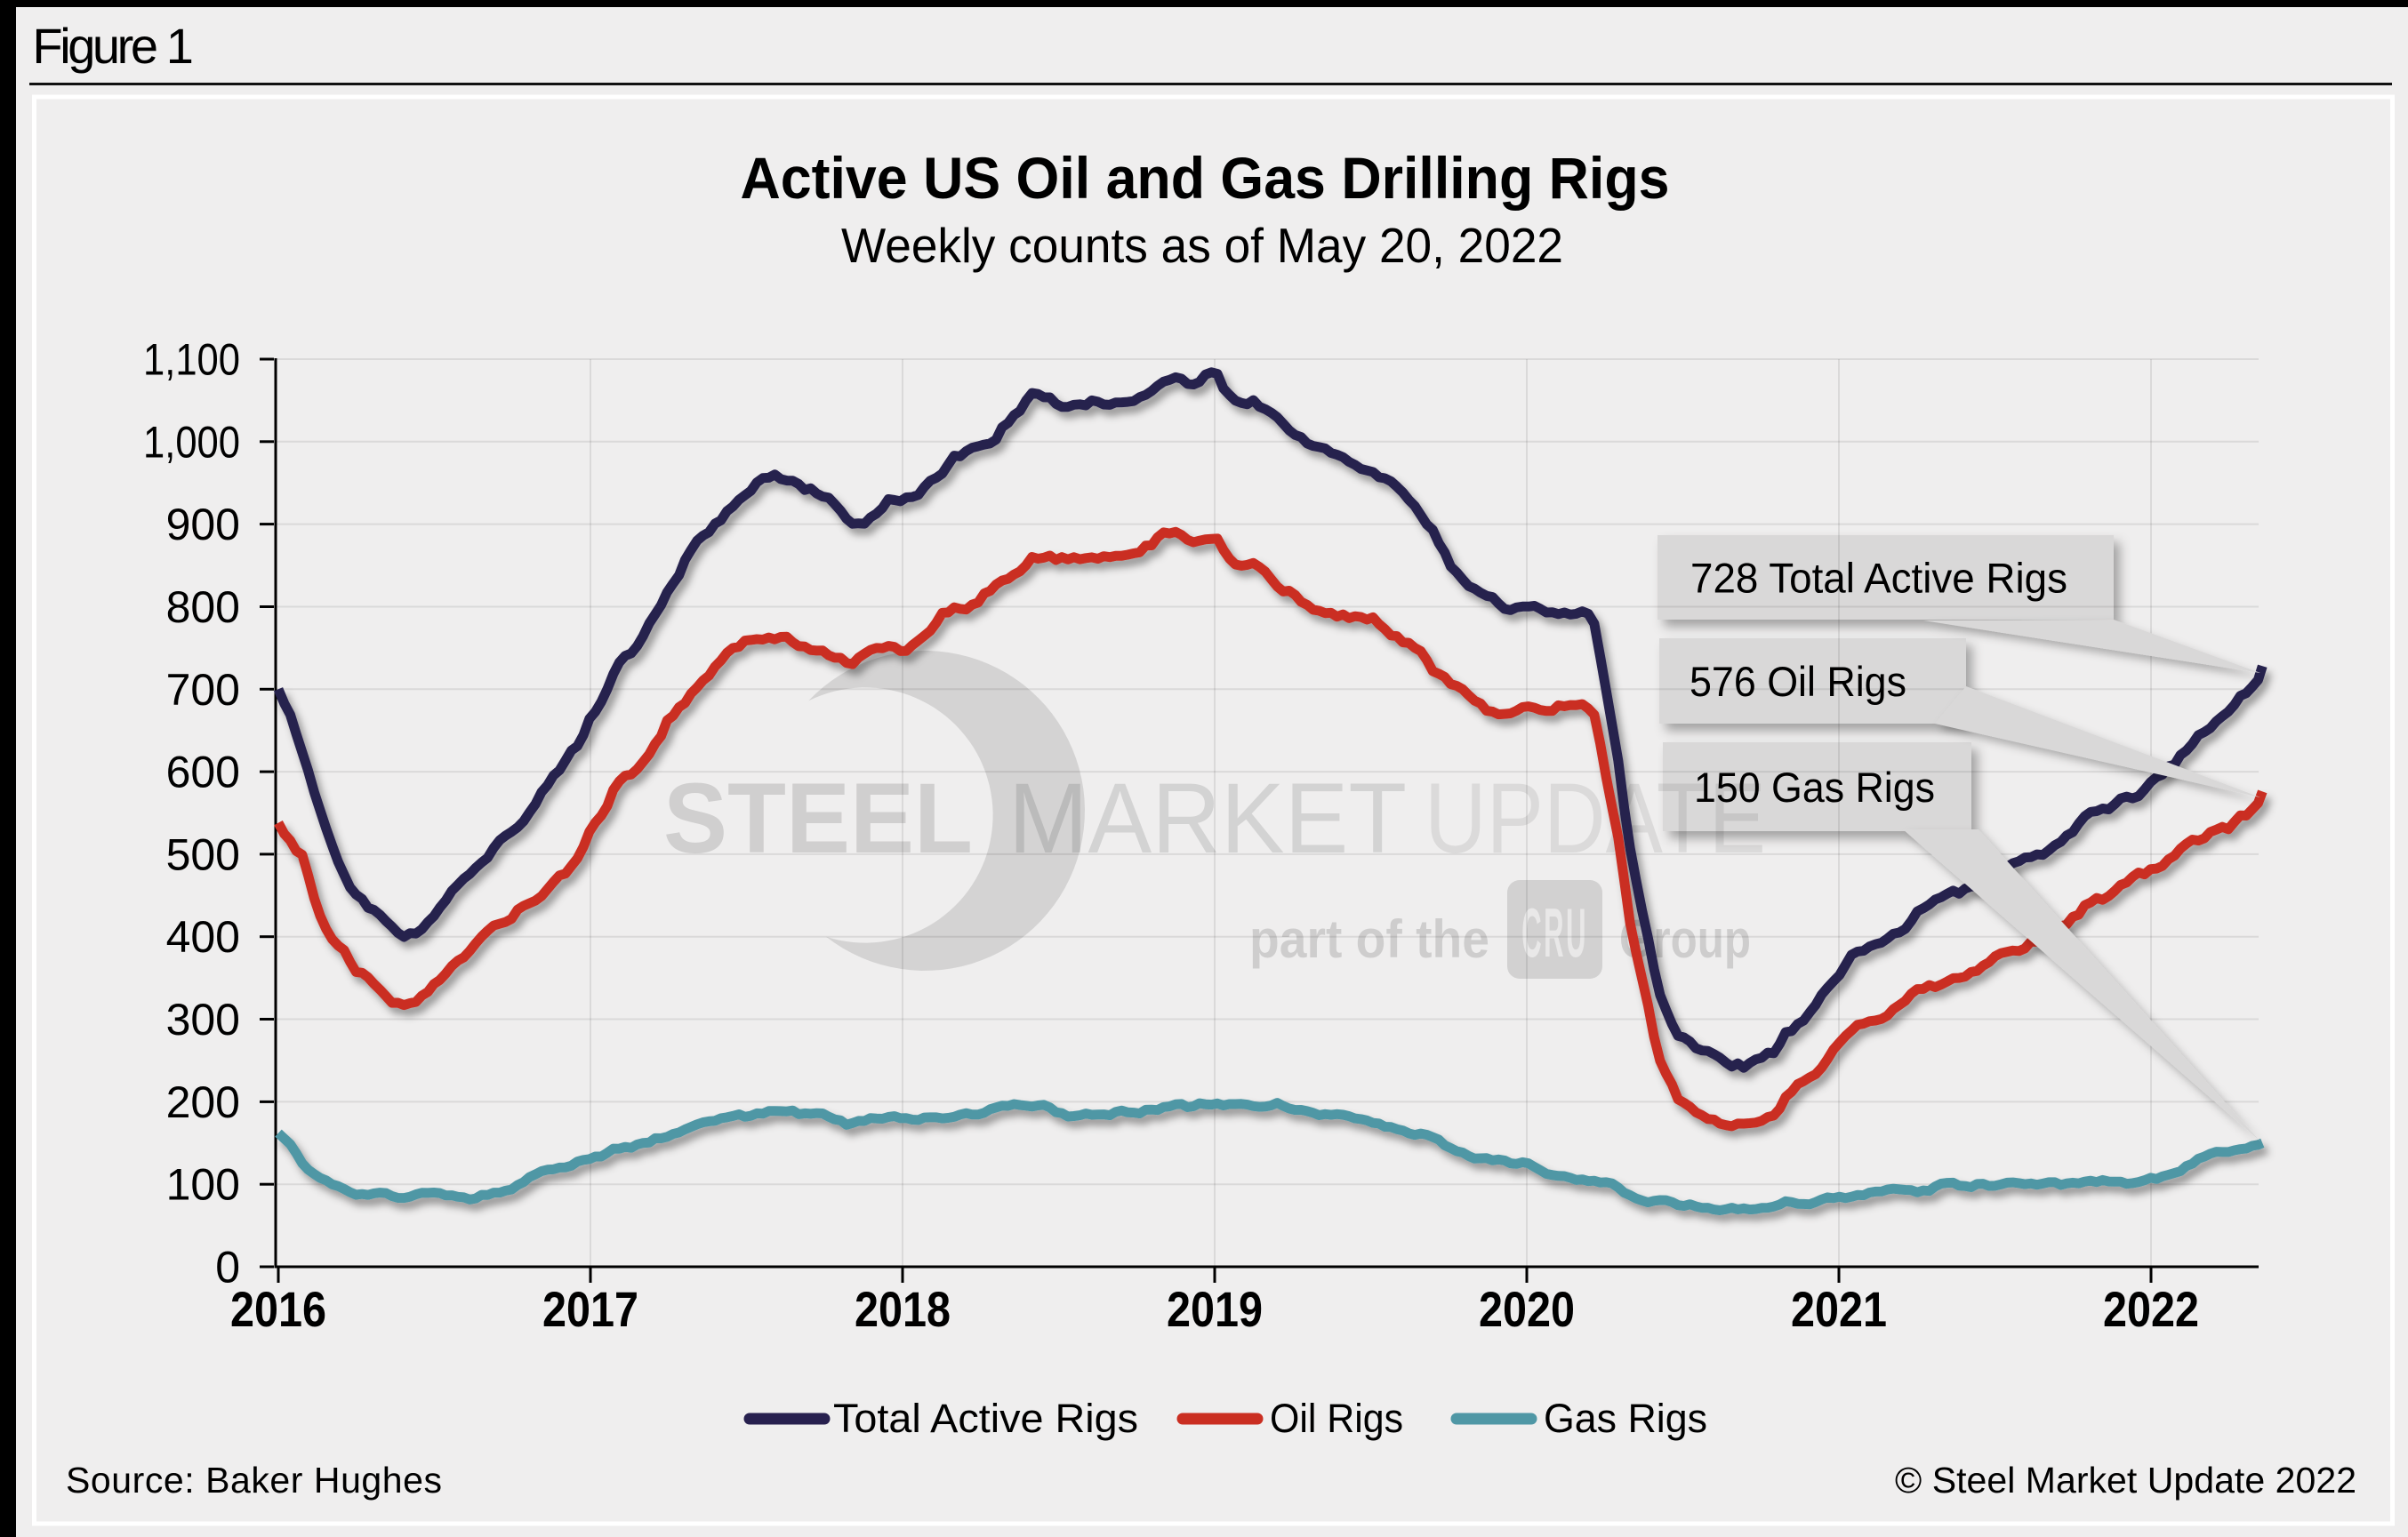  Describe the element at coordinates (113, 46) in the screenshot. I see `svg-text: Figure 1` at that location.